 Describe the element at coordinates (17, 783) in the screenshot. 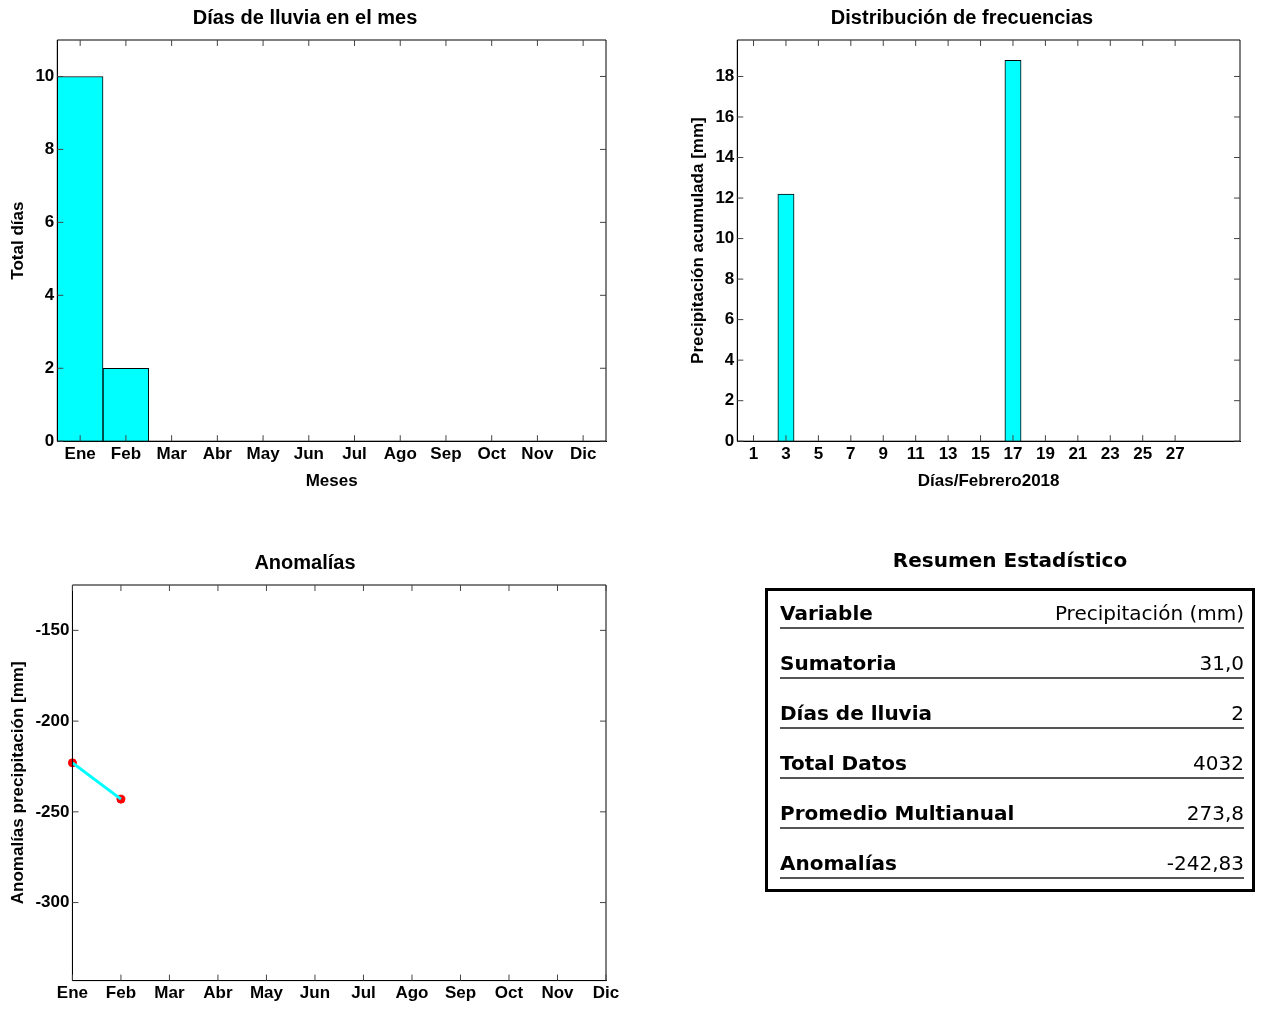

I see `y-axis-title: Anomalías precipitación [mm]` at that location.